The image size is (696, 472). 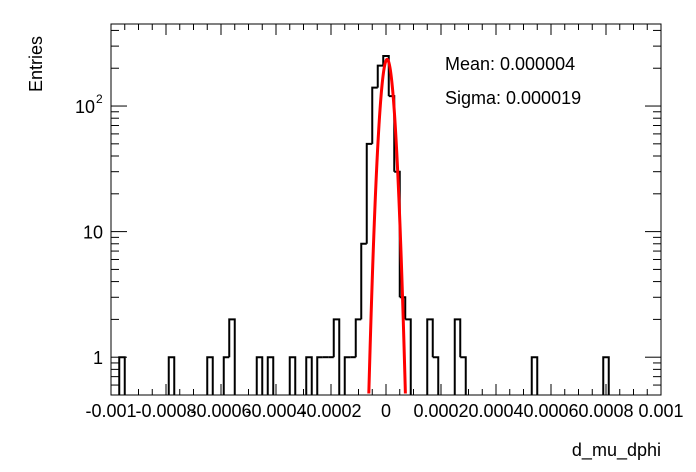 What do you see at coordinates (99, 99) in the screenshot?
I see `y-tick-exponent: 2` at bounding box center [99, 99].